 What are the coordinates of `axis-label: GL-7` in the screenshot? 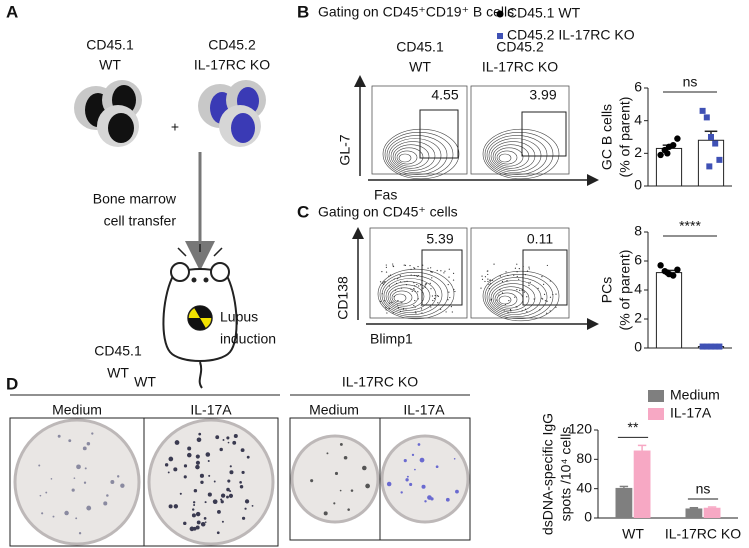 It's located at (345, 149).